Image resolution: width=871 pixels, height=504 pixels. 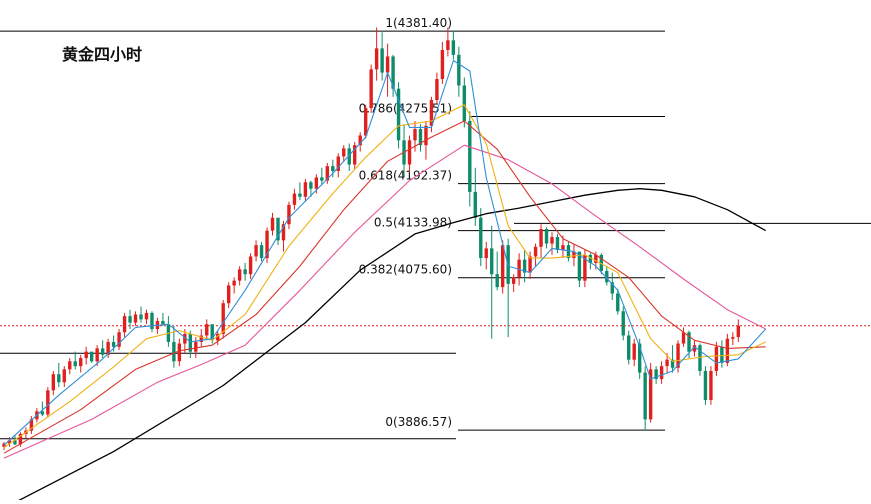 I want to click on fib-label-4: 0.382(4075.60), so click(x=405, y=270).